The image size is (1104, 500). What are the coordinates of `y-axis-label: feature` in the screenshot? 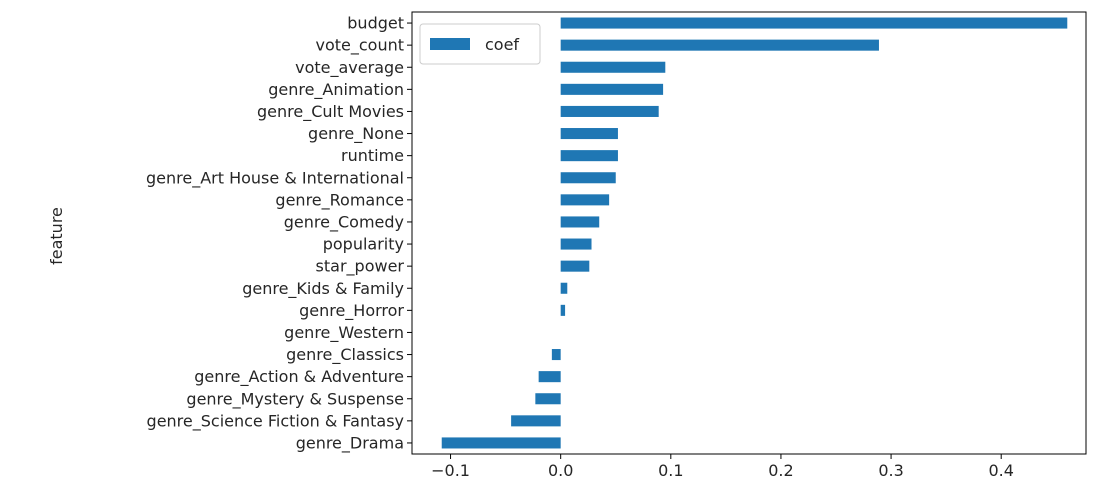 It's located at (56, 236).